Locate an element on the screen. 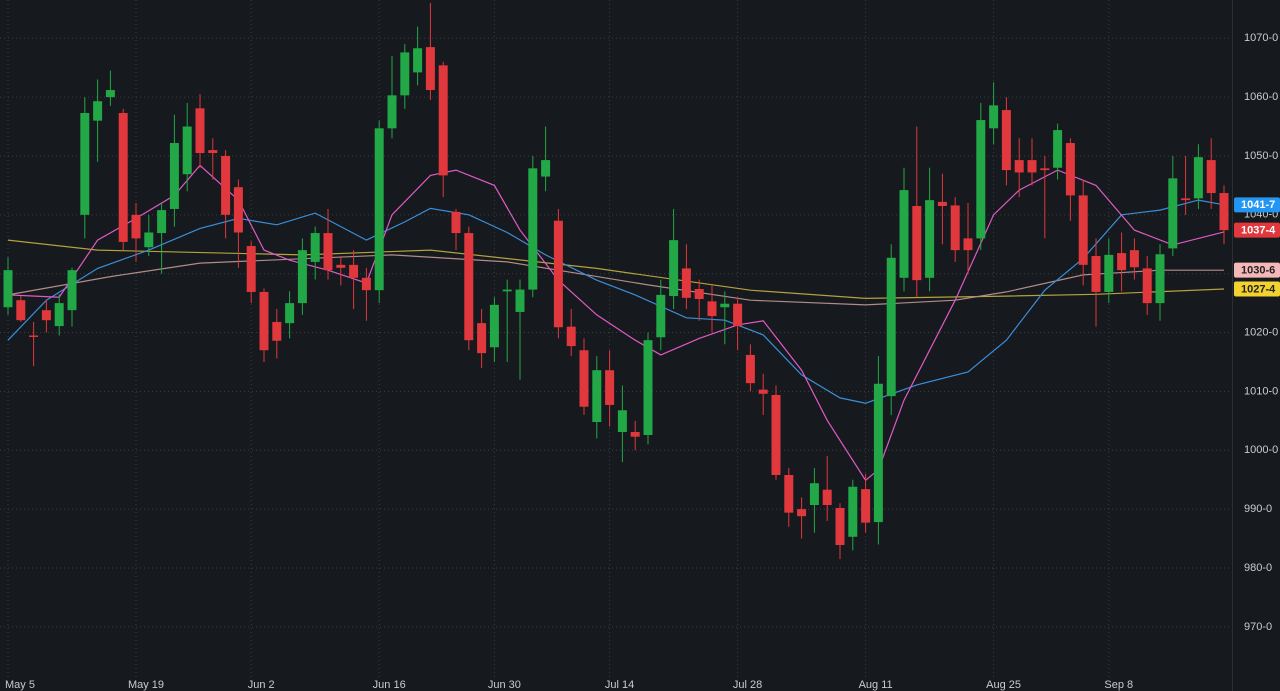  x-tick-label: Jul 28 is located at coordinates (747, 685).